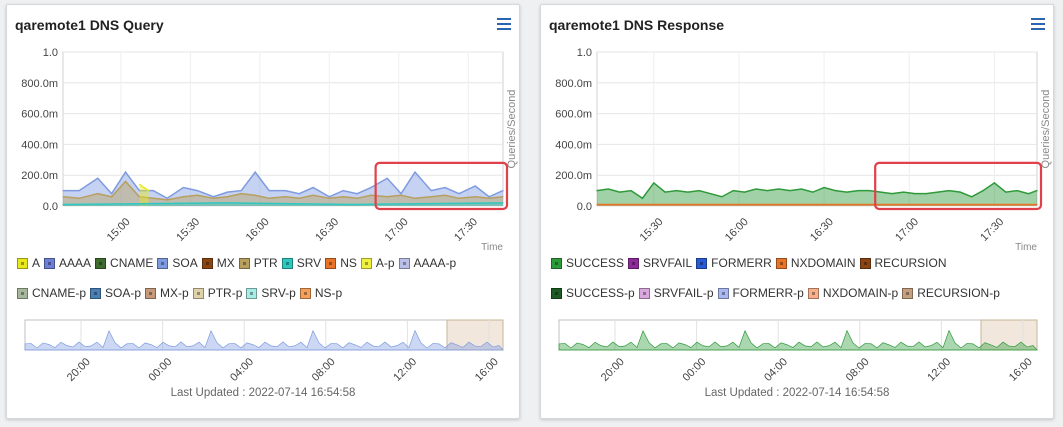 This screenshot has width=1063, height=427. Describe the element at coordinates (676, 293) in the screenshot. I see `legend-item: SRVFAIL-p` at that location.